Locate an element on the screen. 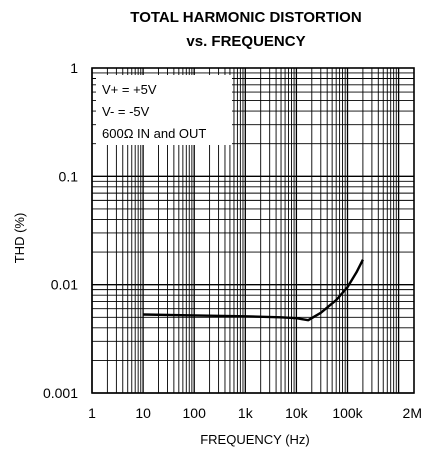  x-tick-label: 1k is located at coordinates (246, 413).